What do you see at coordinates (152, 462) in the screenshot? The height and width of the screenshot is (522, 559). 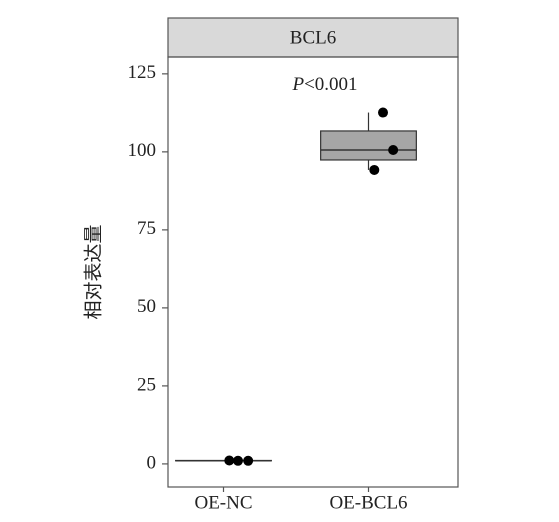 I see `y-tick-label: 0` at bounding box center [152, 462].